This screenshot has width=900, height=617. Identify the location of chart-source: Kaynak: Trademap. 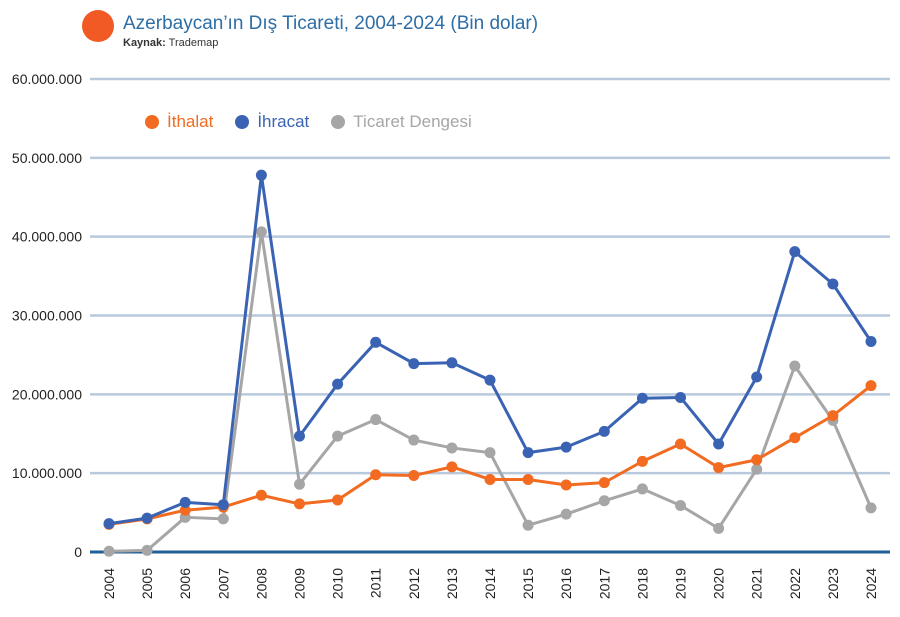
(170, 43).